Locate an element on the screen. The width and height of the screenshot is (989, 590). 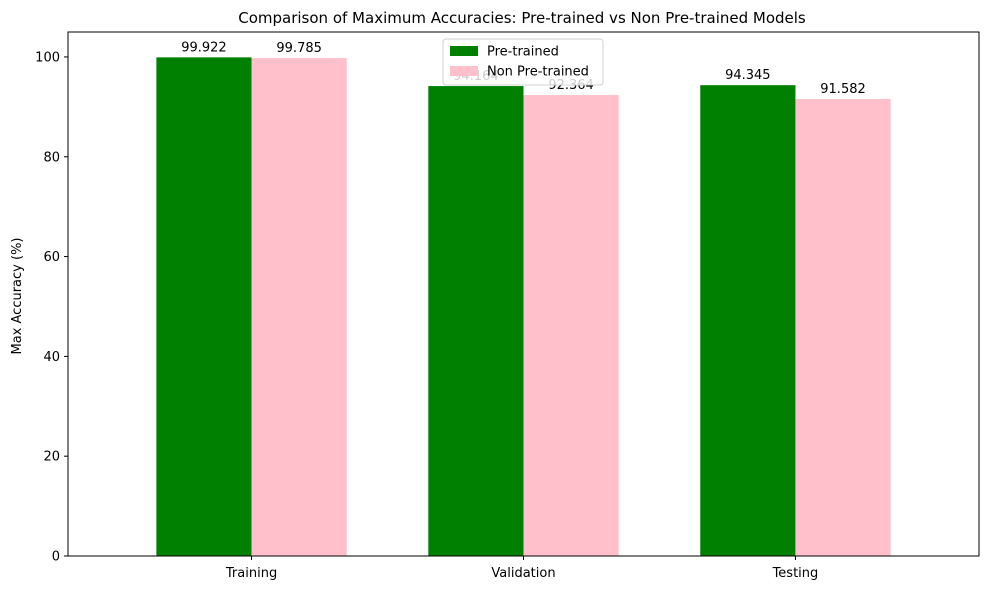
x-tick-label: Training is located at coordinates (251, 573).